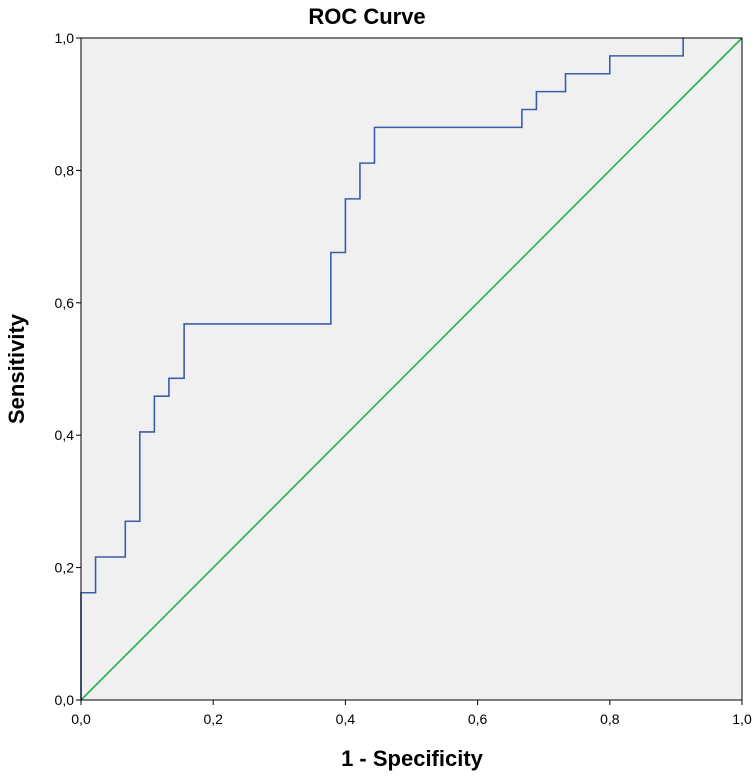 The width and height of the screenshot is (756, 778). What do you see at coordinates (65, 170) in the screenshot?
I see `y-tick-label: 0,8` at bounding box center [65, 170].